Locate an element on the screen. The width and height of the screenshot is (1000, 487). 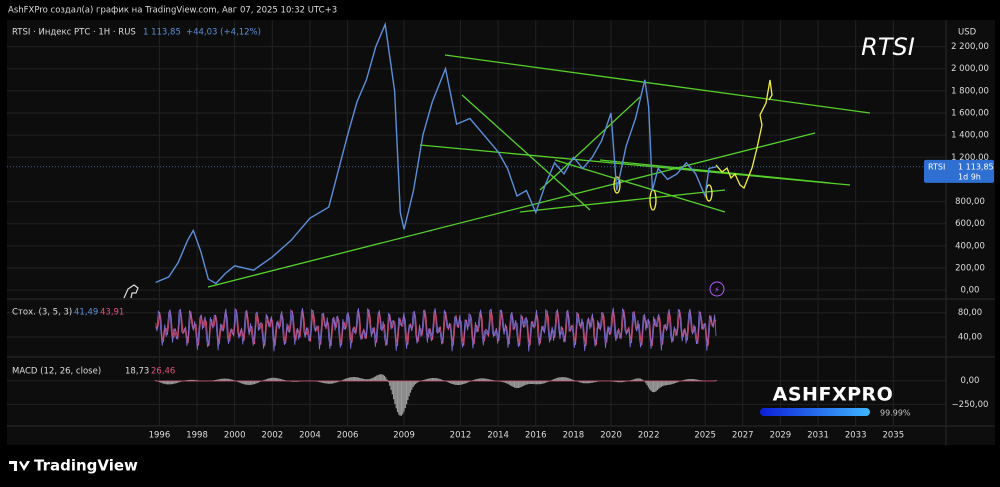
macd-title: MACD (12, 26, close) is located at coordinates (56, 372).